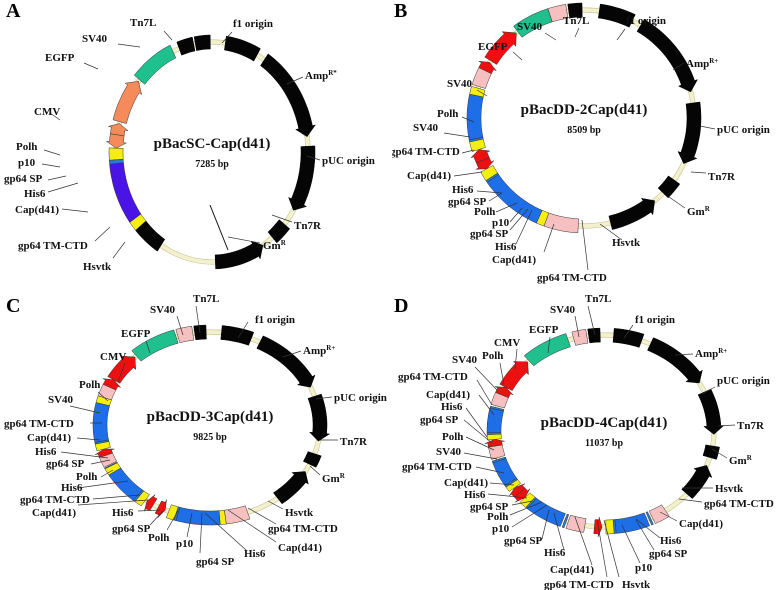 This screenshot has width=784, height=590. What do you see at coordinates (13, 306) in the screenshot?
I see `panel-letter-c: C` at bounding box center [13, 306].